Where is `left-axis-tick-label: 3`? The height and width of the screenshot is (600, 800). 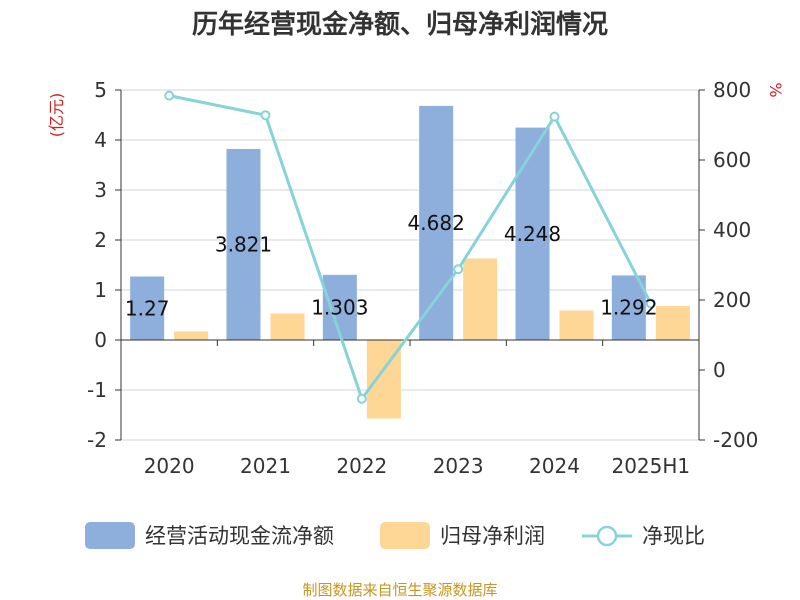 left-axis-tick-label: 3 is located at coordinates (100, 190).